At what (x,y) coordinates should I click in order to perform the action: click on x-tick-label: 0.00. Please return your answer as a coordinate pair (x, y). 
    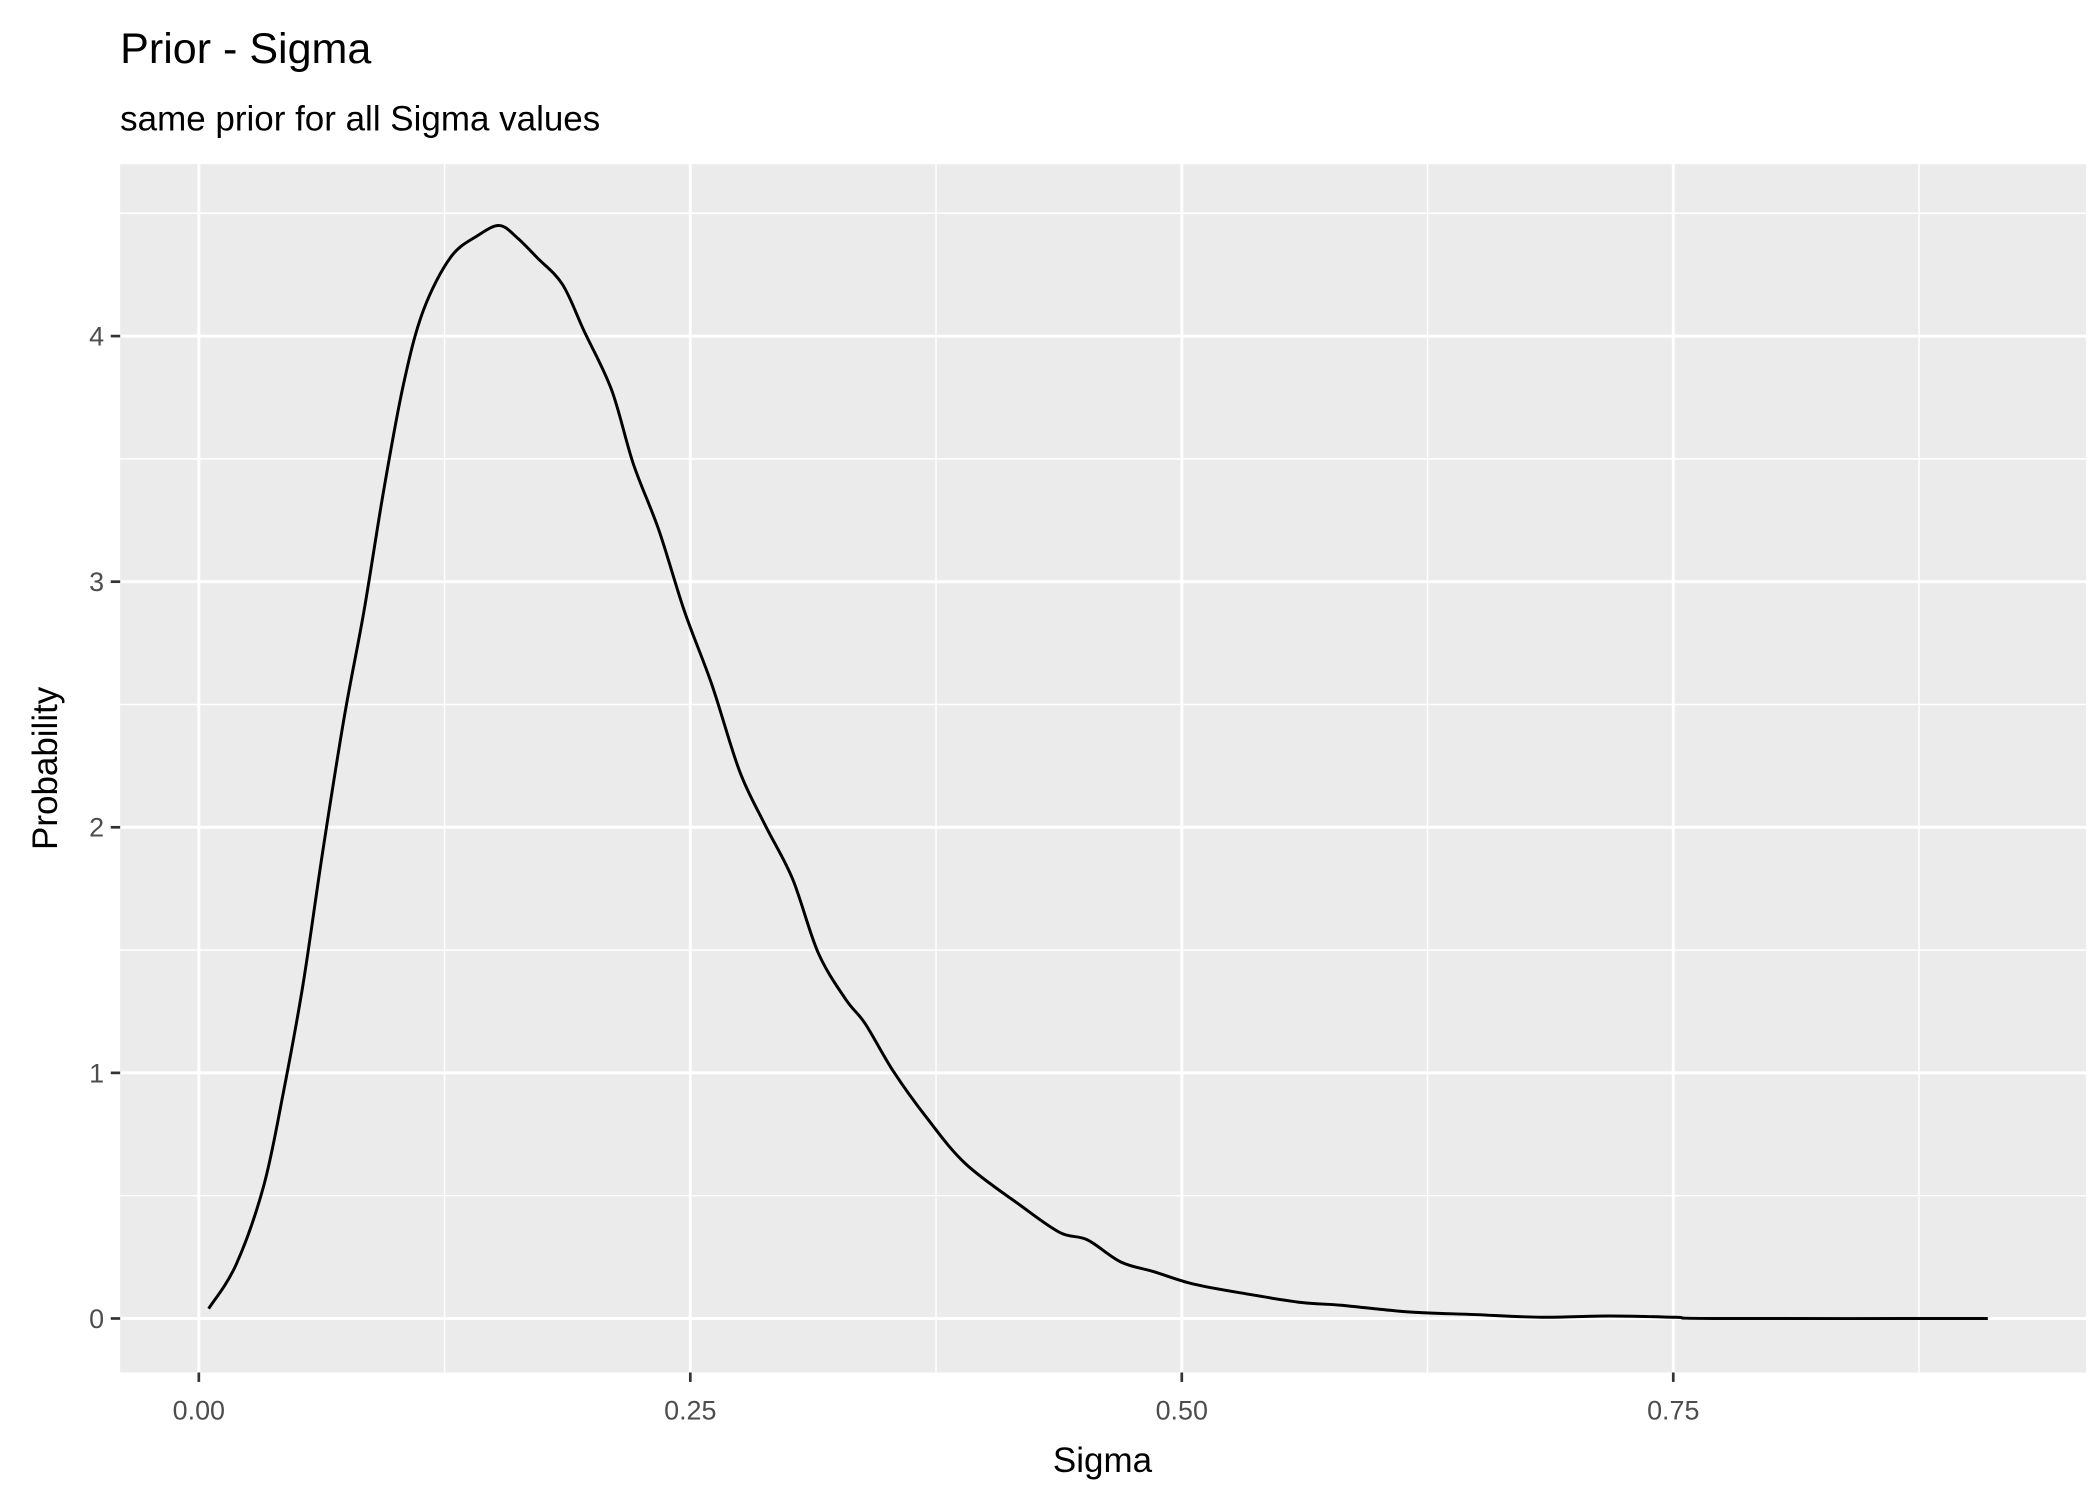
    Looking at the image, I should click on (199, 1411).